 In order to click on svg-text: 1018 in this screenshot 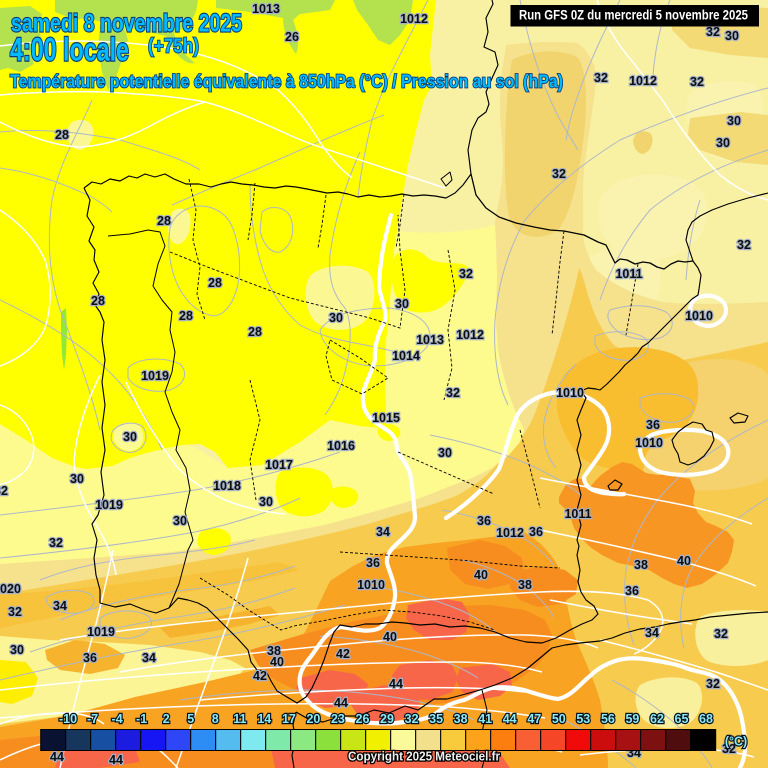, I will do `click(227, 486)`.